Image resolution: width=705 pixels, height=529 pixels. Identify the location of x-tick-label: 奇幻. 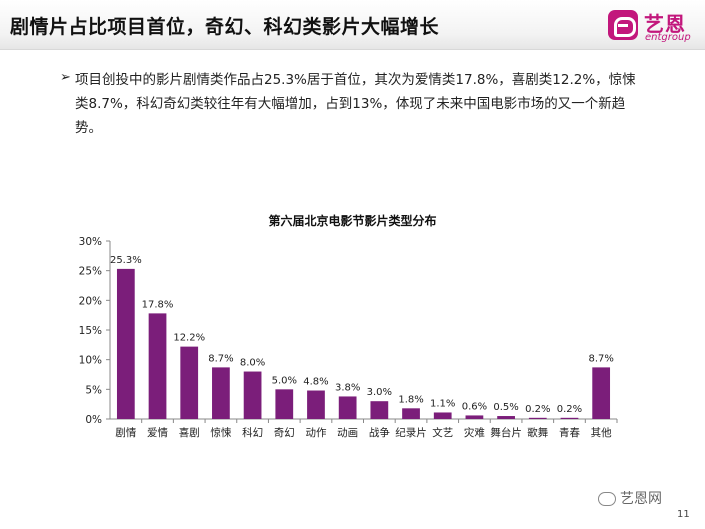
(284, 432).